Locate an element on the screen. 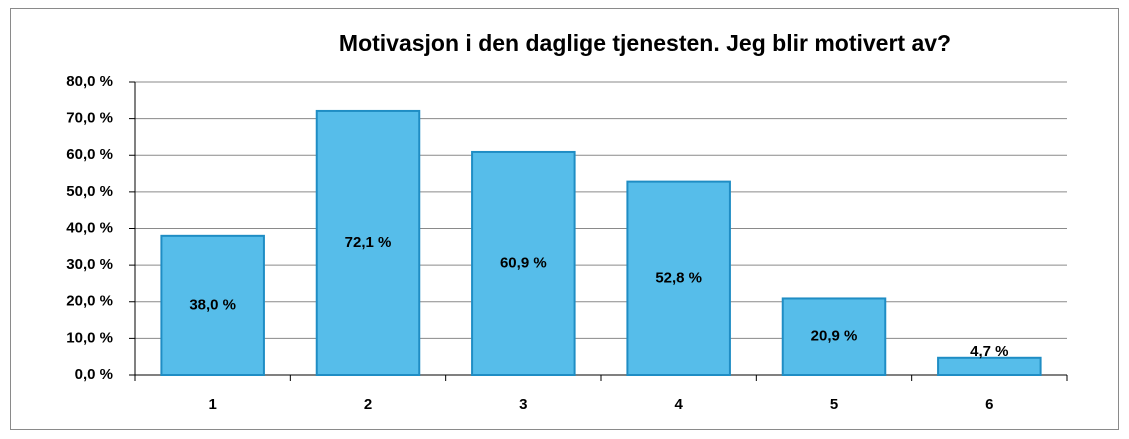  y-tick-label: 30,0 % is located at coordinates (89, 264).